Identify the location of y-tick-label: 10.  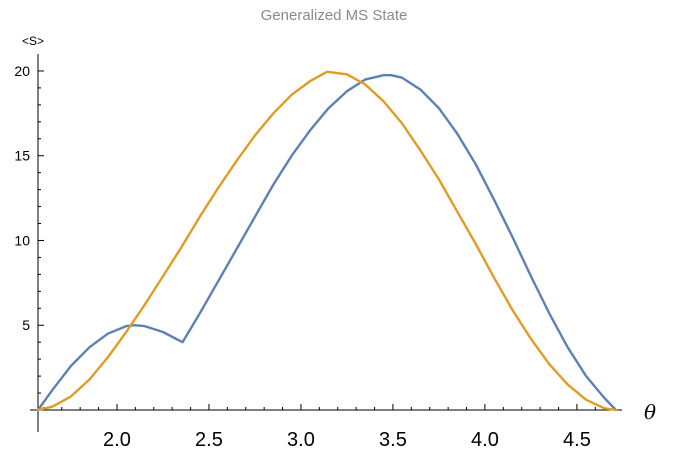
(22, 240).